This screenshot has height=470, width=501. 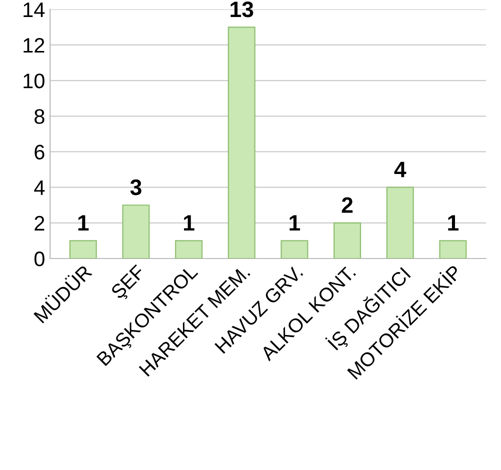 I want to click on y-tick-label: 14, so click(x=34, y=9).